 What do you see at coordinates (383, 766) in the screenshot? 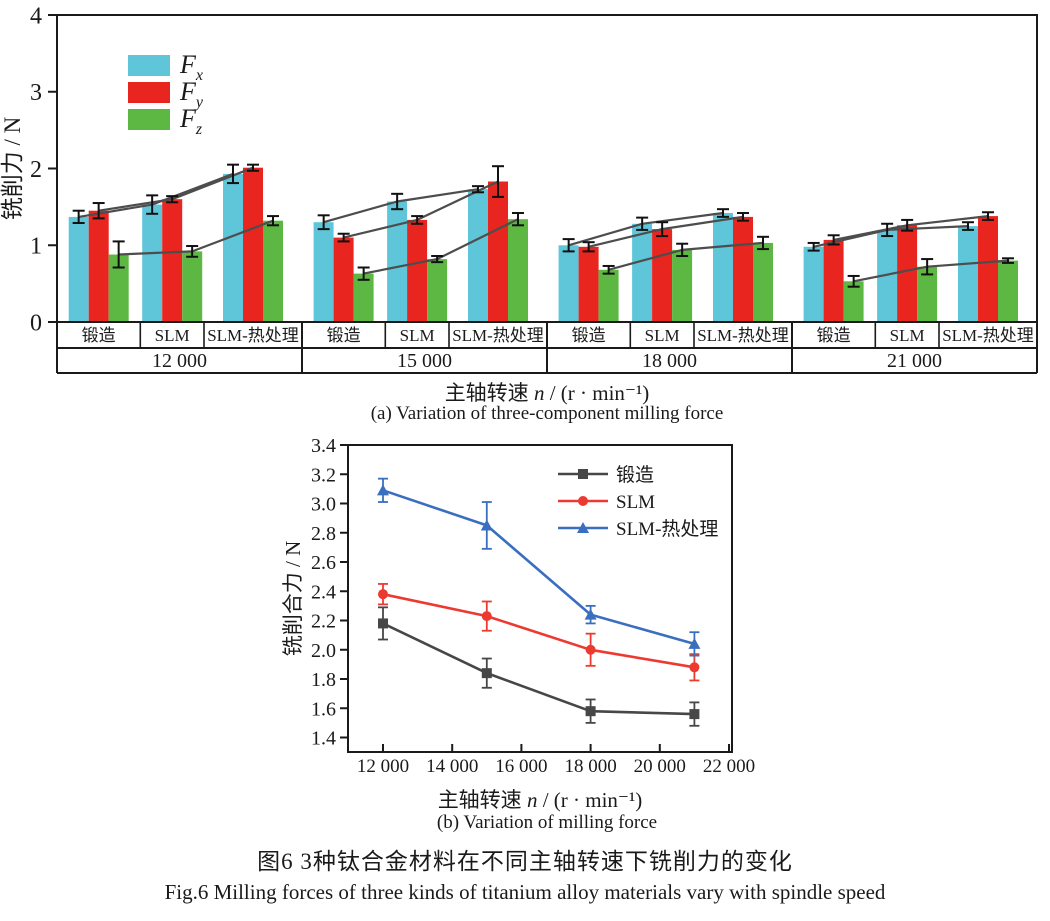
I see `x-tick-label: 12 000` at bounding box center [383, 766].